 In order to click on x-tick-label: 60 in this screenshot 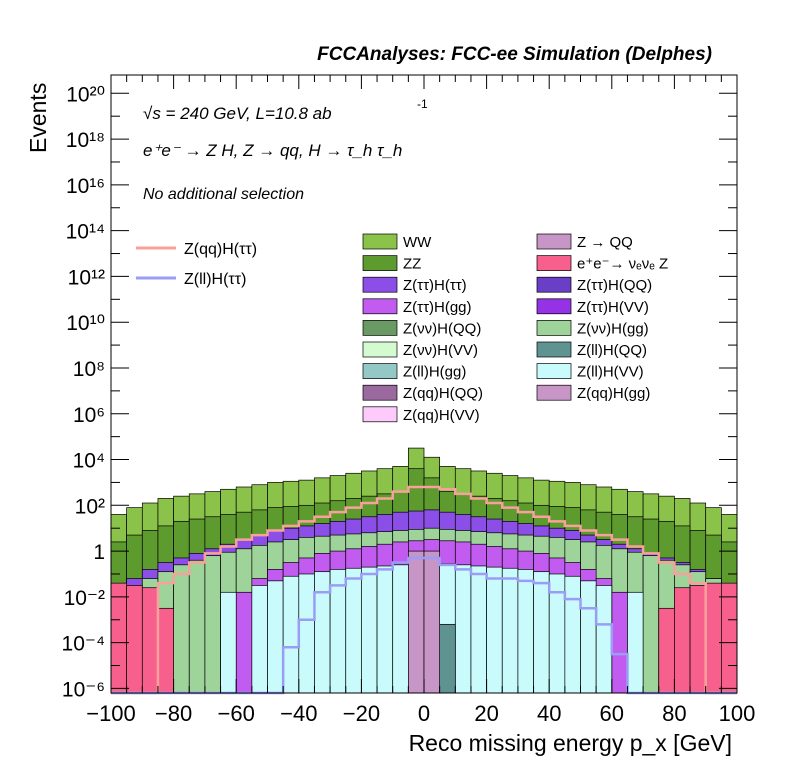, I will do `click(612, 713)`.